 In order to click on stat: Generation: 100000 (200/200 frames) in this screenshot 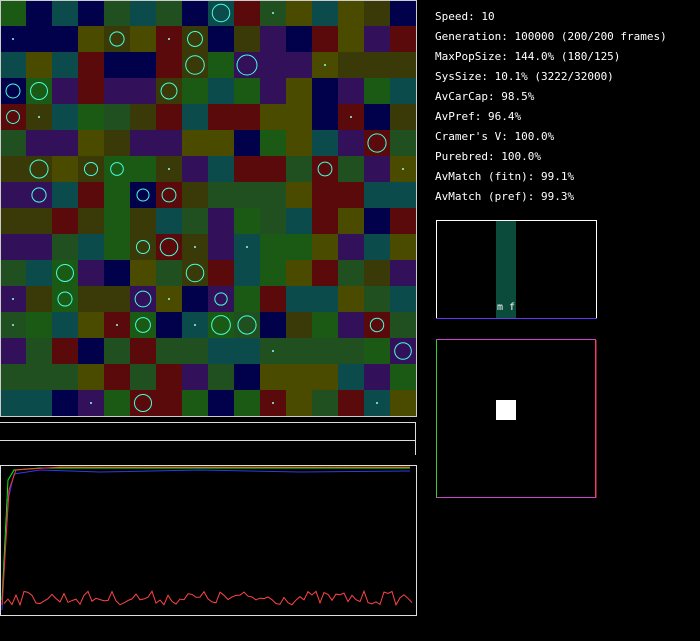, I will do `click(551, 36)`.